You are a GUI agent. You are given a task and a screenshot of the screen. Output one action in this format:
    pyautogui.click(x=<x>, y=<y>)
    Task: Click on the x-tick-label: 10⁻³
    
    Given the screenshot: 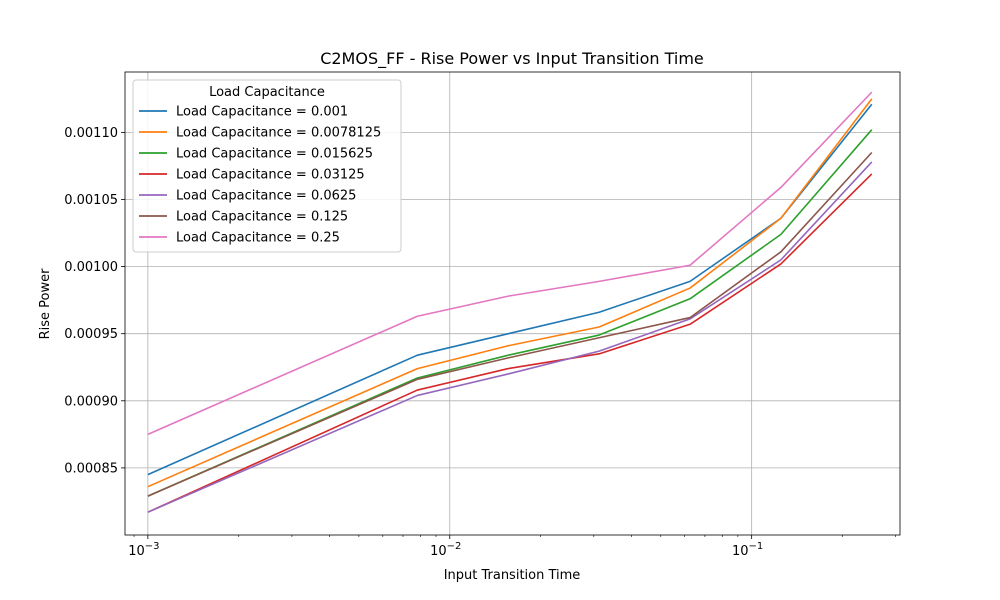 What is the action you would take?
    pyautogui.click(x=143, y=550)
    